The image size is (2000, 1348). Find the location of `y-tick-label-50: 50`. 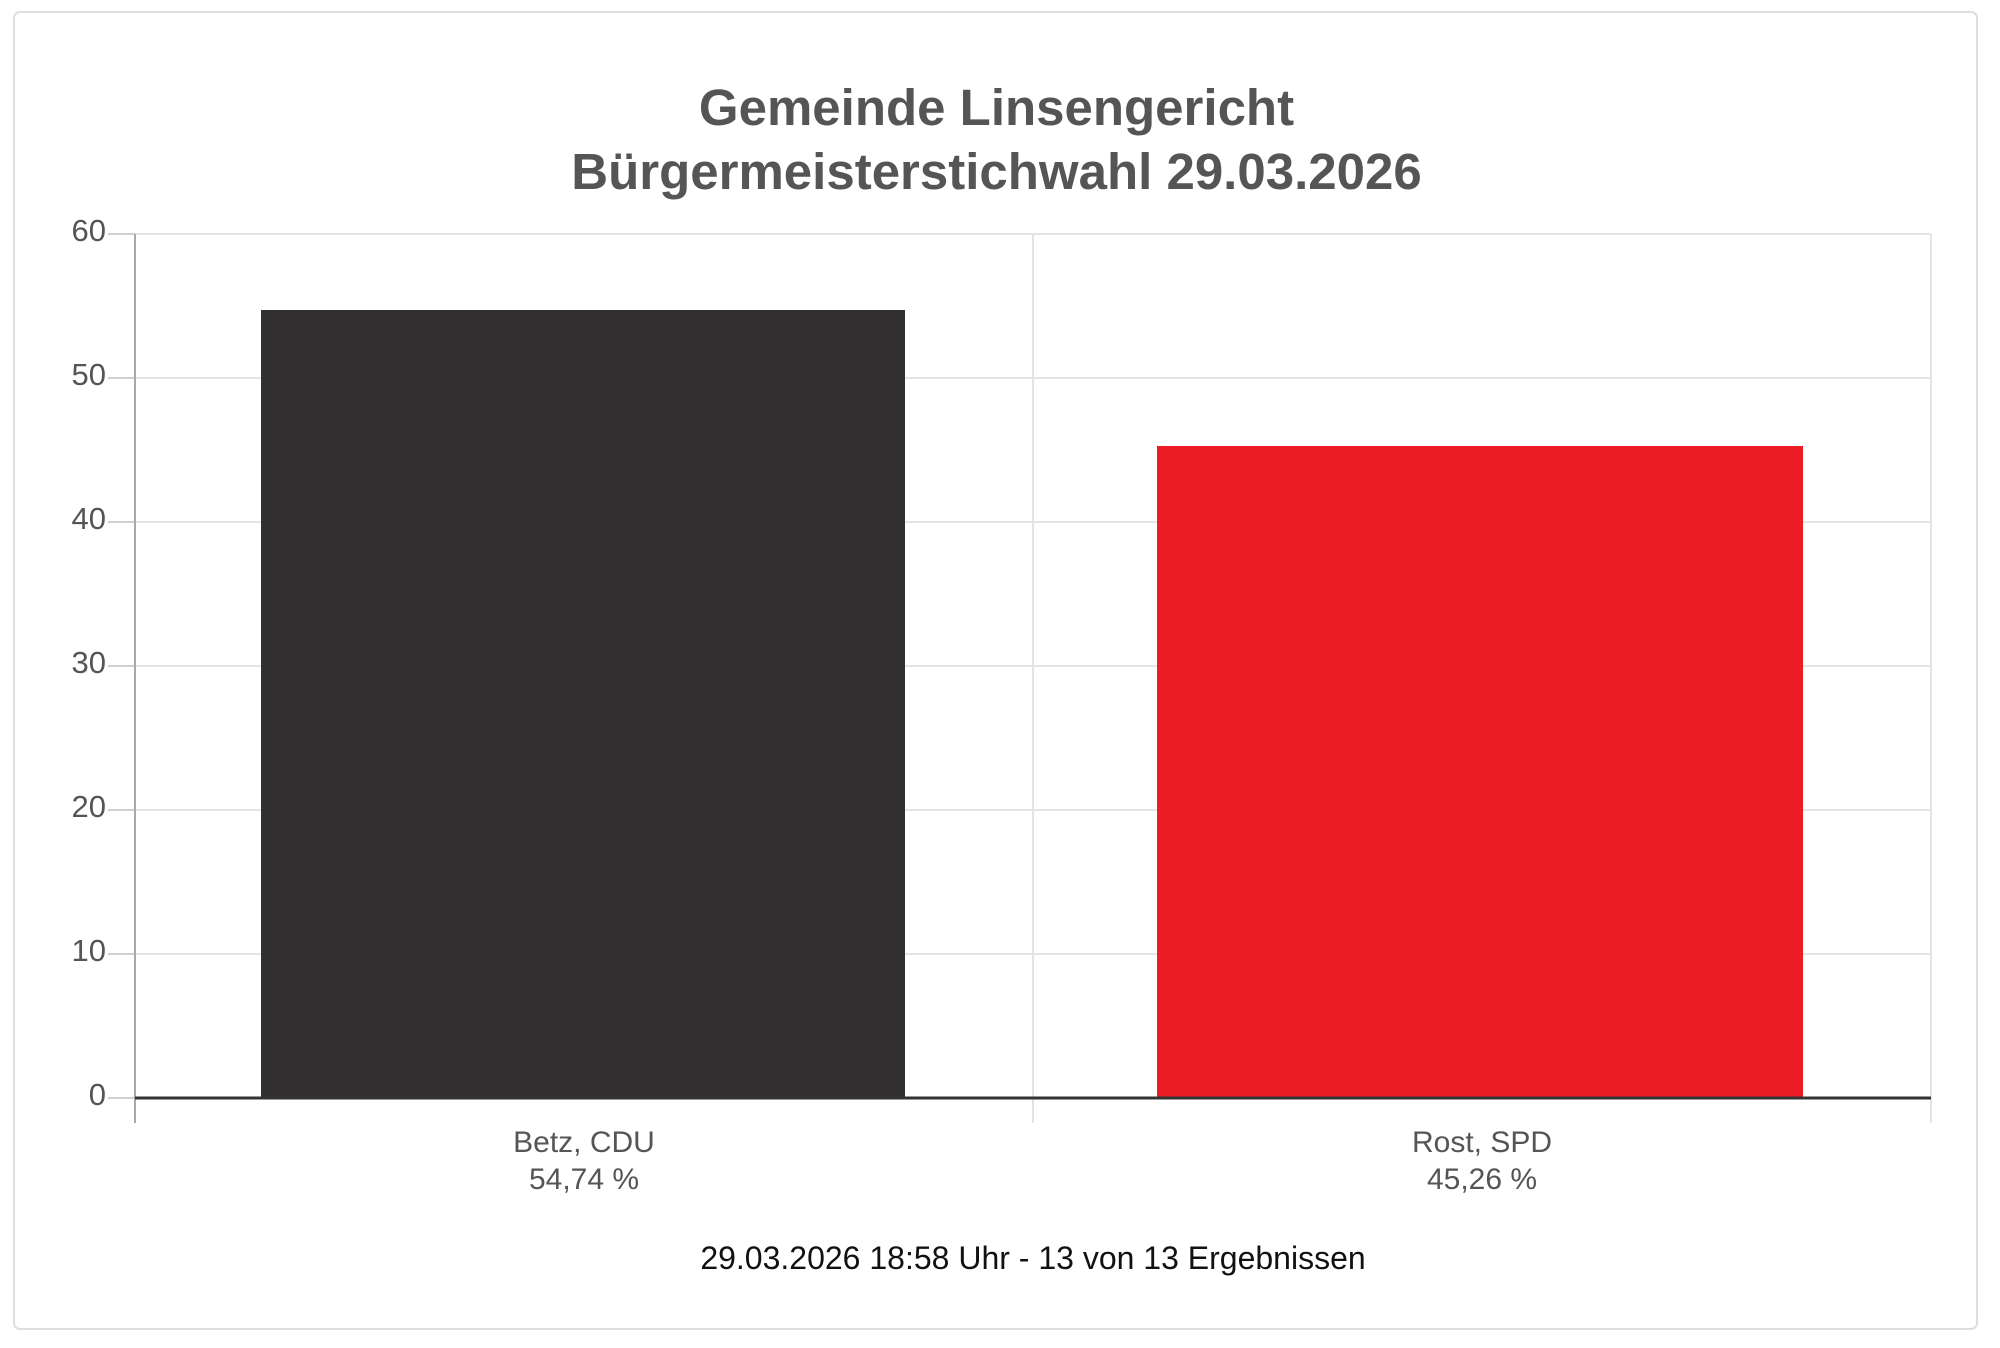

y-tick-label-50: 50 is located at coordinates (88, 374).